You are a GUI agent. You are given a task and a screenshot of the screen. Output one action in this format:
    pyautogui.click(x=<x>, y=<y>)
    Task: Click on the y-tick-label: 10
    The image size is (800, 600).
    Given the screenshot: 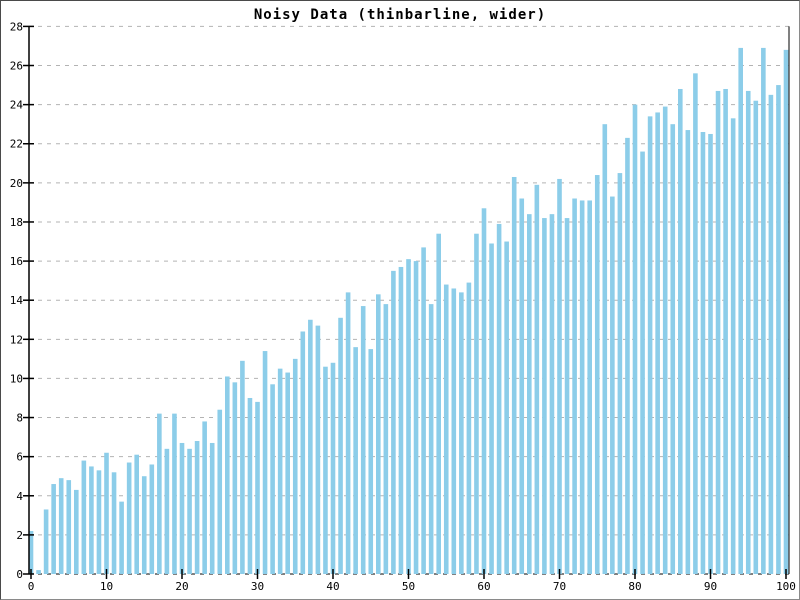 What is the action you would take?
    pyautogui.click(x=16, y=378)
    